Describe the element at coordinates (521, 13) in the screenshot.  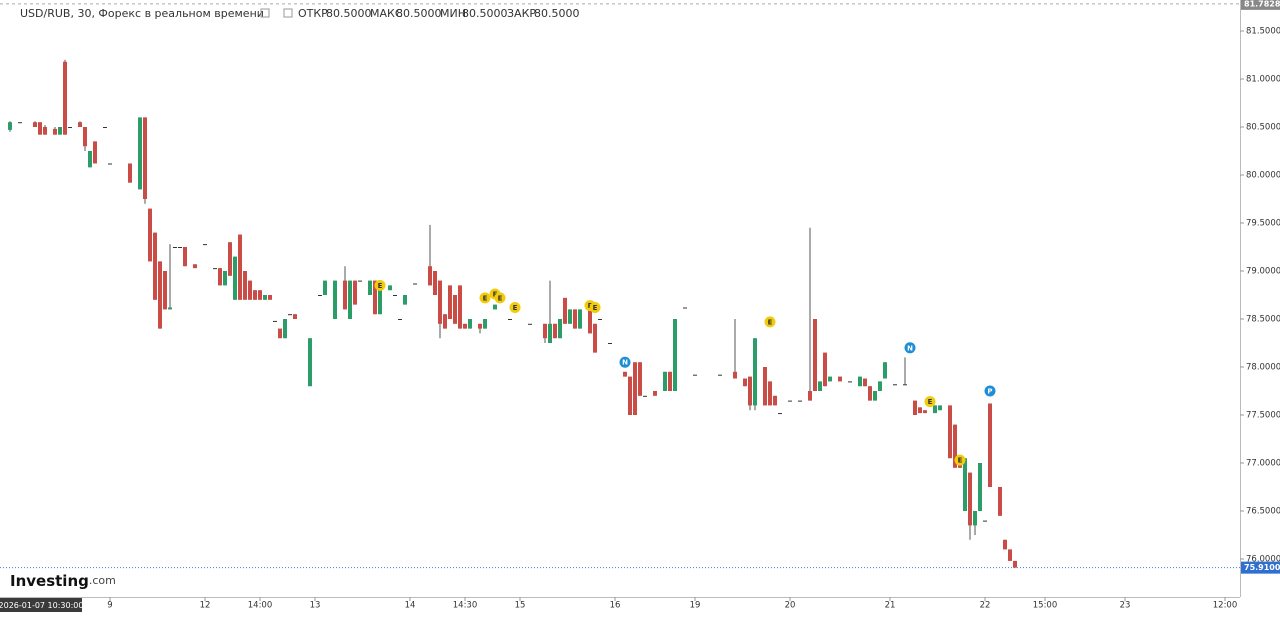
I see `ohlc-label: ЗАКР` at that location.